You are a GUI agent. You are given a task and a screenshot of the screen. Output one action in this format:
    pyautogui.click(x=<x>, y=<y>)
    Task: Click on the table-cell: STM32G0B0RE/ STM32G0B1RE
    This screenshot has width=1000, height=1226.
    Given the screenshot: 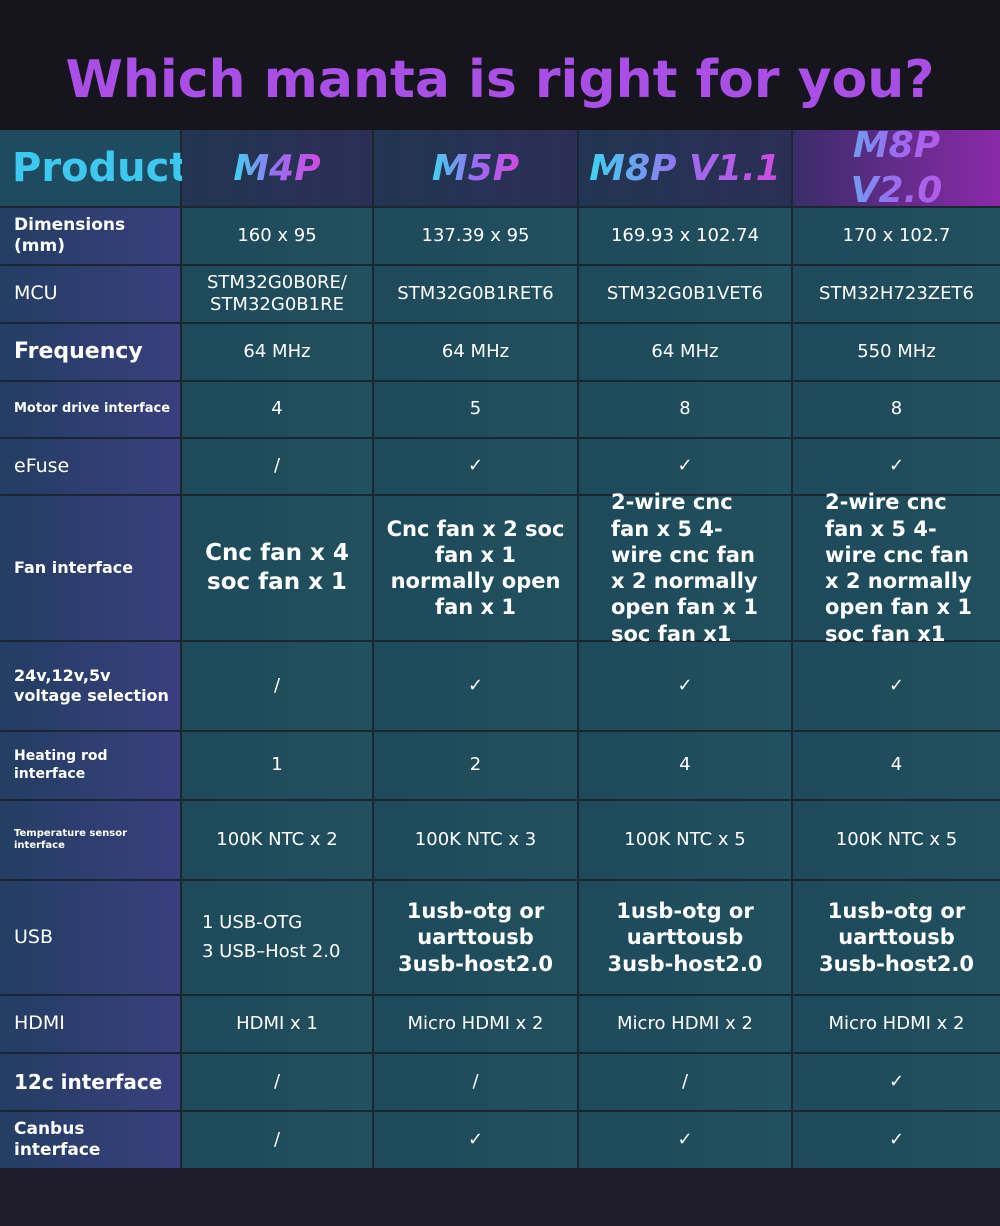 What is the action you would take?
    pyautogui.click(x=277, y=294)
    